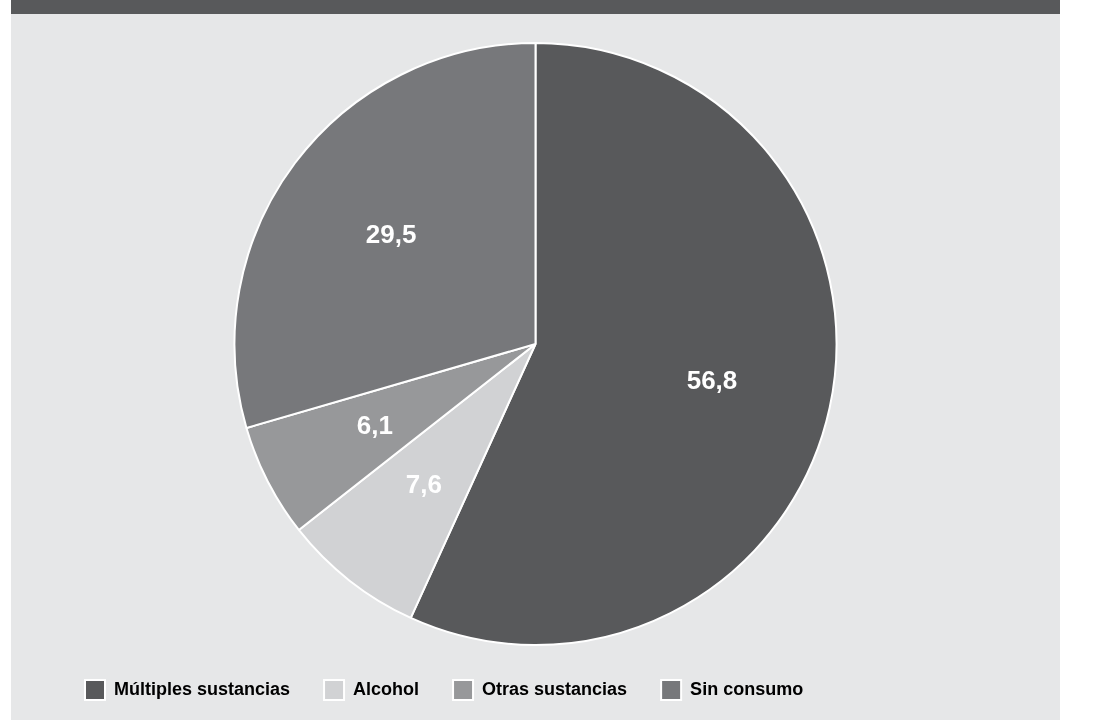  Describe the element at coordinates (555, 688) in the screenshot. I see `legend-label: Otras sustancias` at that location.